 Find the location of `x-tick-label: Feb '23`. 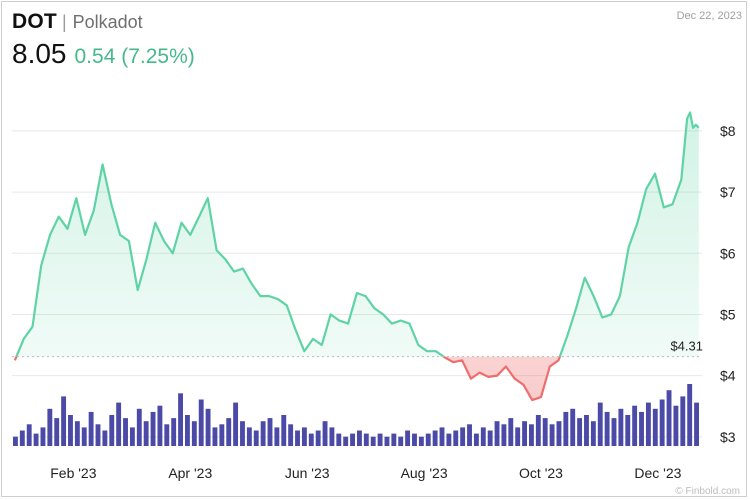

x-tick-label: Feb '23 is located at coordinates (73, 473).